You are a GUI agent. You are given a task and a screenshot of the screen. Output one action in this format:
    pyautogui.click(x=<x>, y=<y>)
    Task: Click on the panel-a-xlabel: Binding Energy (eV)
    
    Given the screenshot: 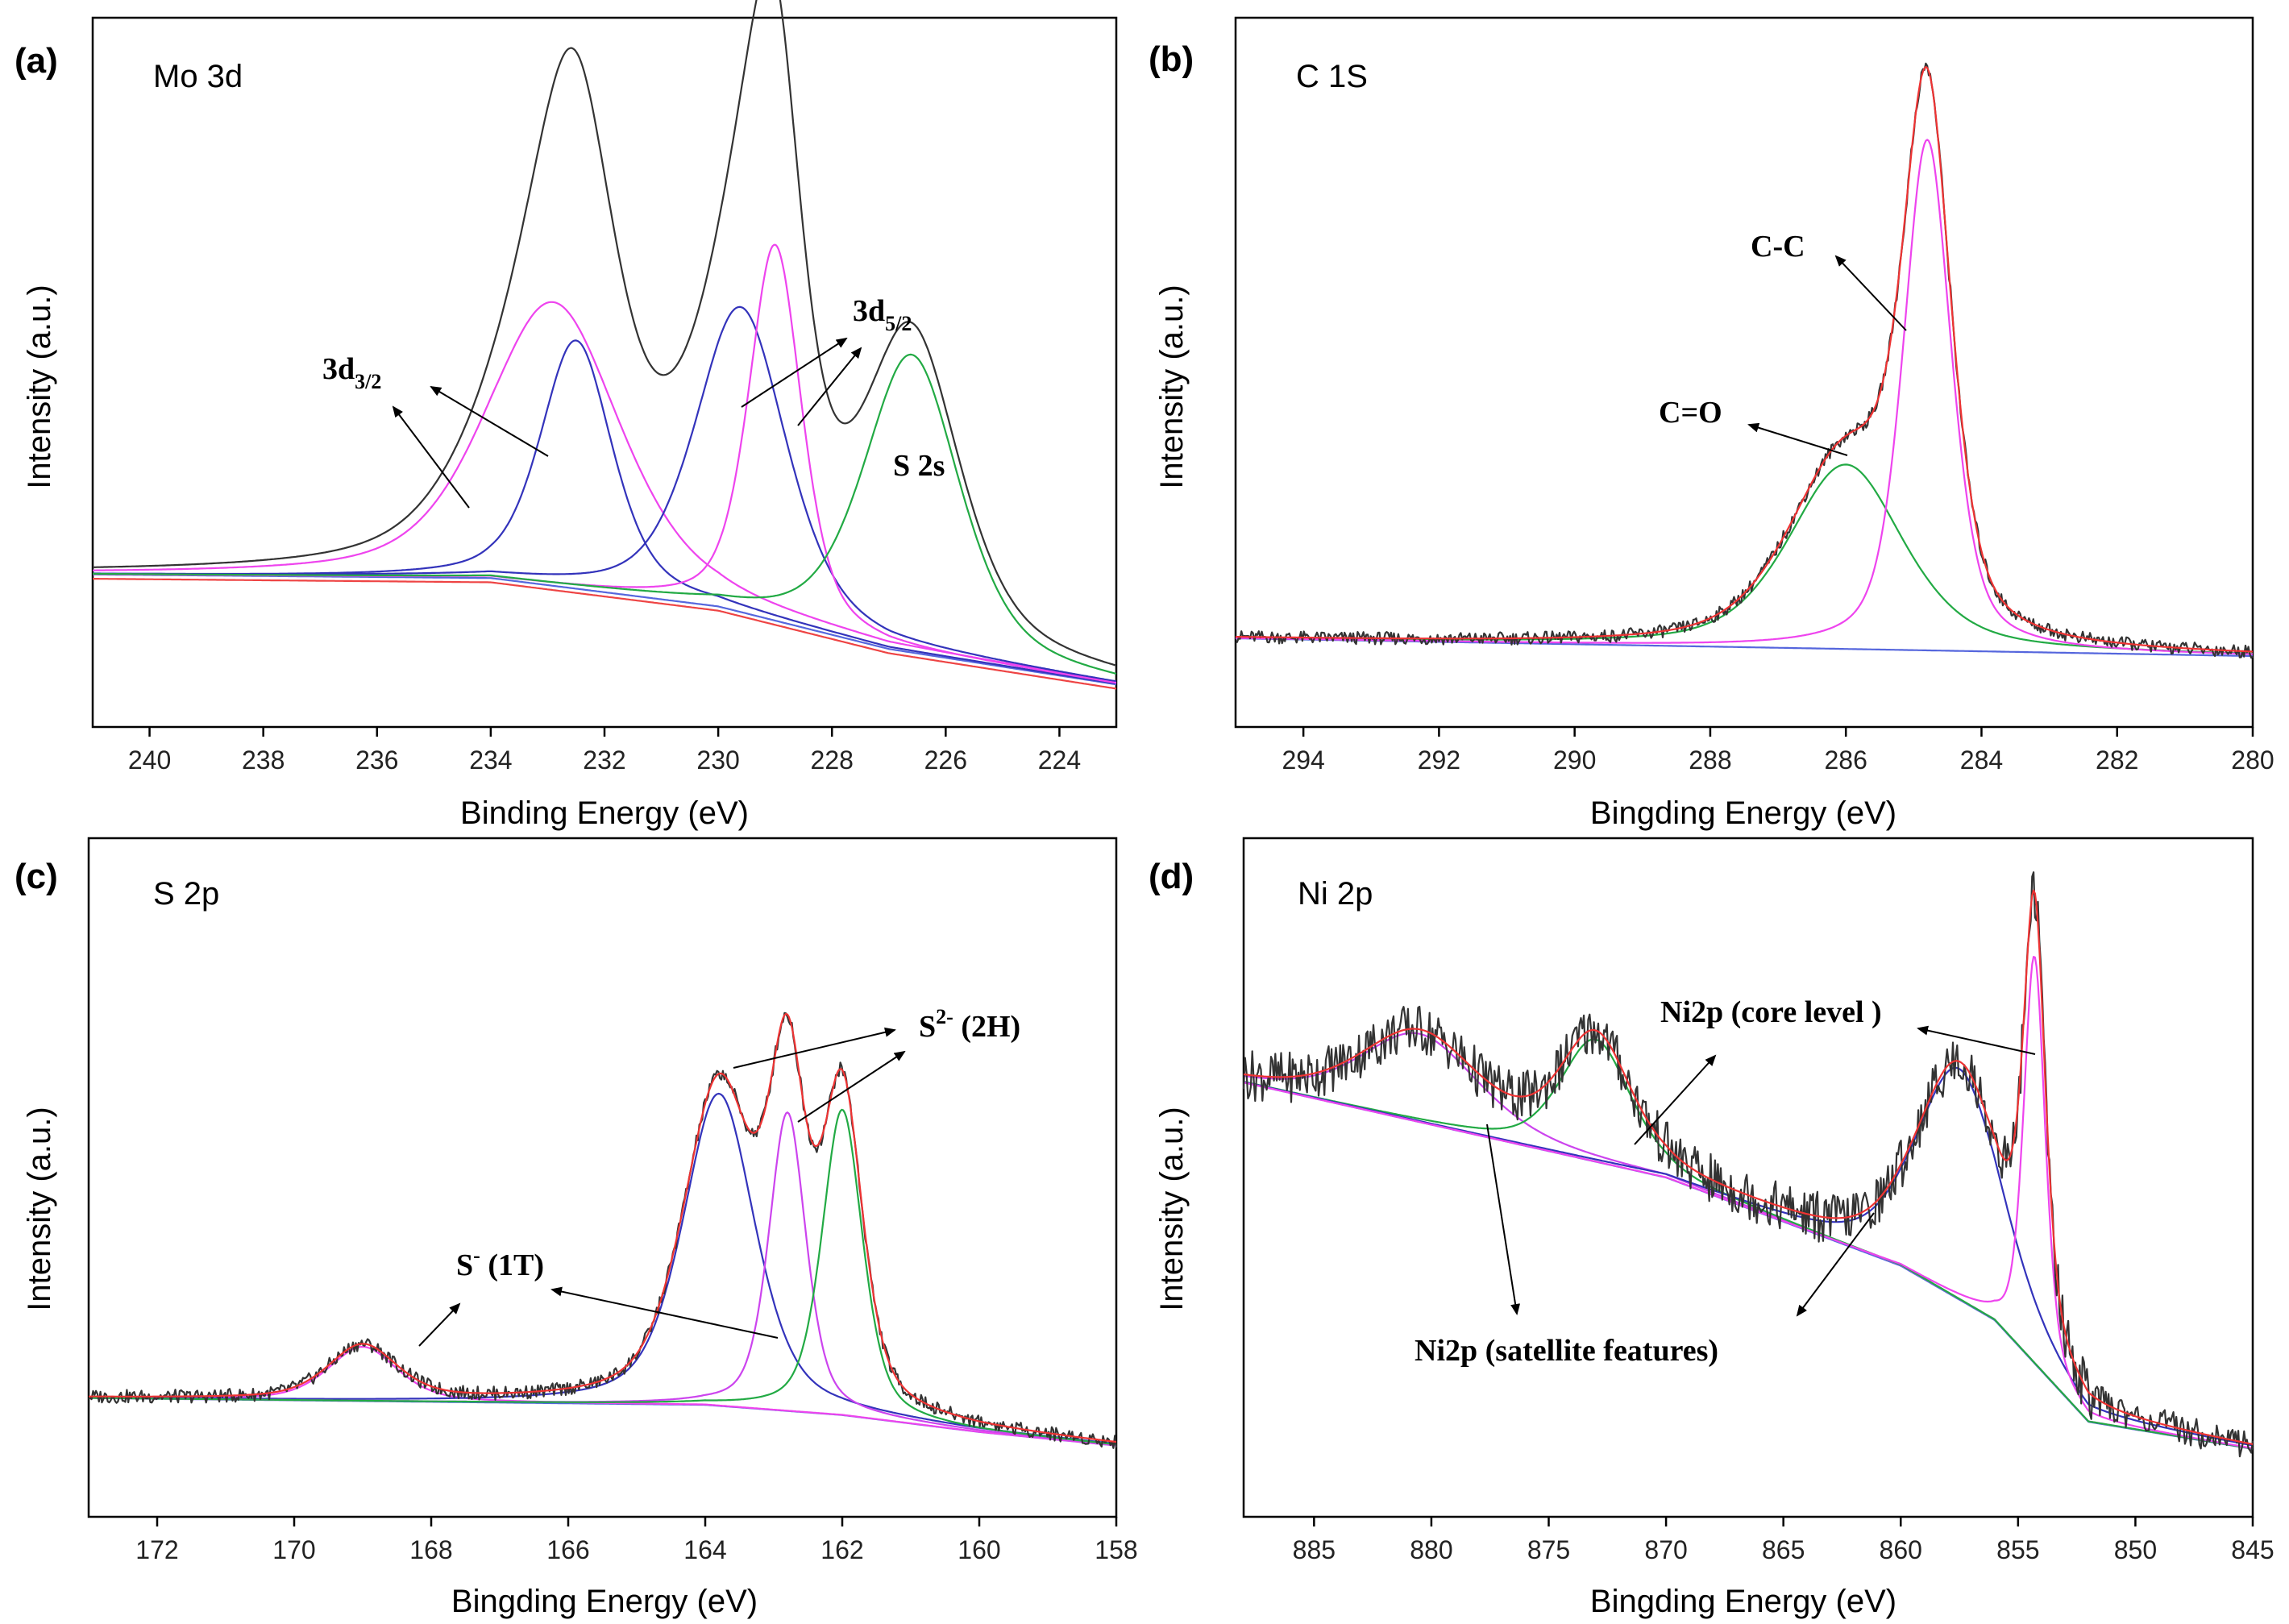 What is the action you would take?
    pyautogui.click(x=604, y=813)
    